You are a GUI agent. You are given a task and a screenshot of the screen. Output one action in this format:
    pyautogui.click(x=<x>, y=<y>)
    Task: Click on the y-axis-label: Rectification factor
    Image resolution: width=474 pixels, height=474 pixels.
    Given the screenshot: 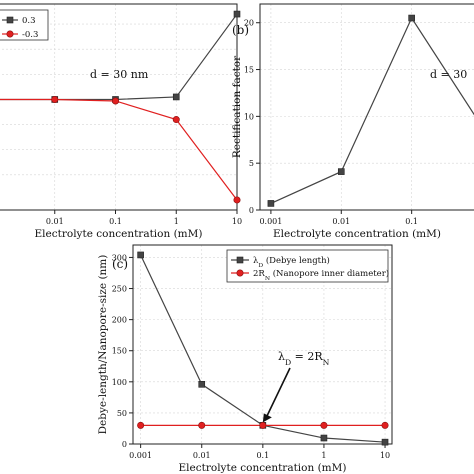 What is the action you would take?
    pyautogui.click(x=237, y=106)
    